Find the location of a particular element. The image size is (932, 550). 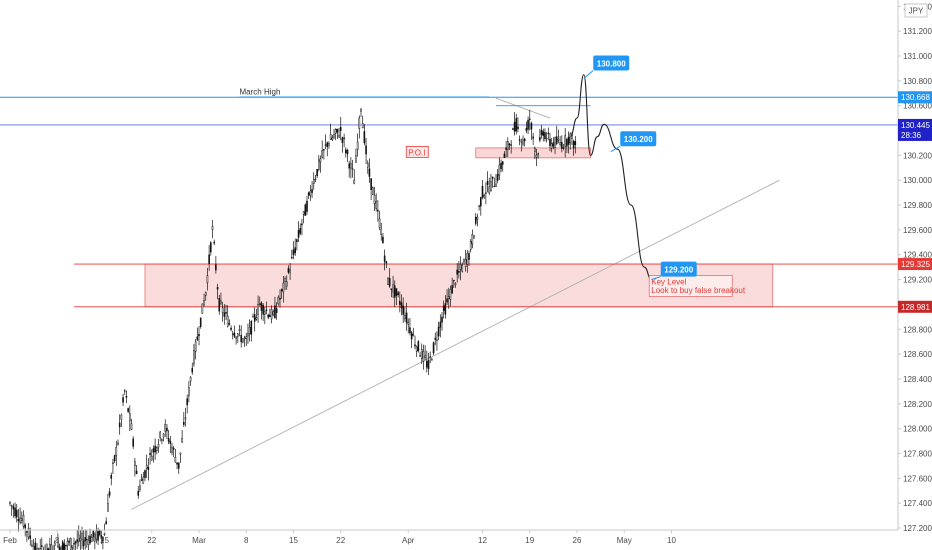

callout-130.200: 130.200 is located at coordinates (633, 142).